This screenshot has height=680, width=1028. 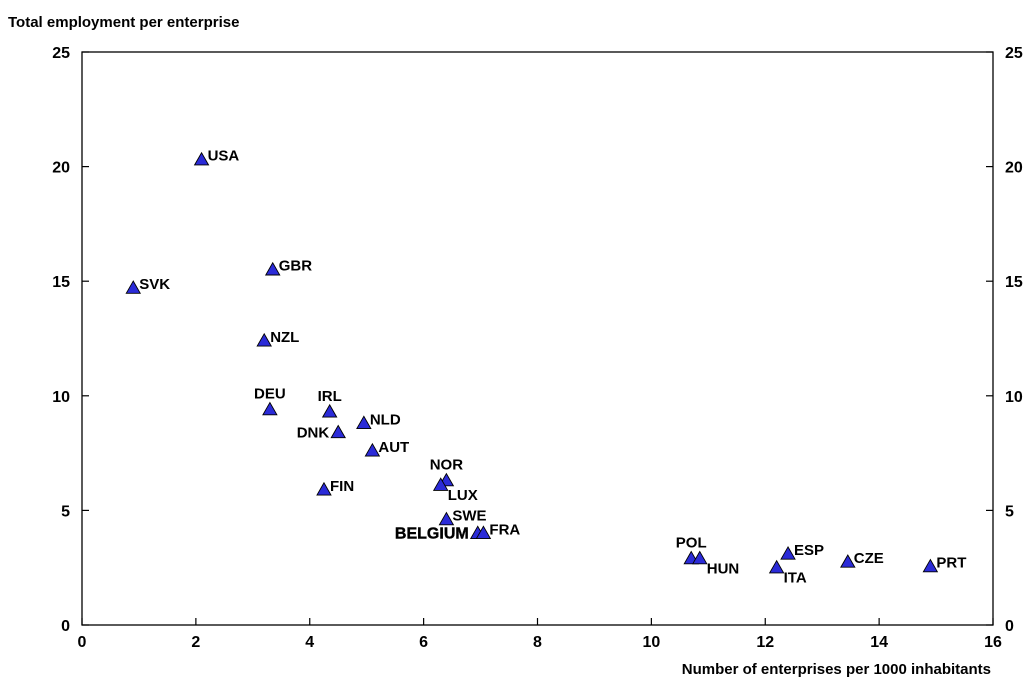 I want to click on point-label-hun: HUN, so click(x=723, y=569).